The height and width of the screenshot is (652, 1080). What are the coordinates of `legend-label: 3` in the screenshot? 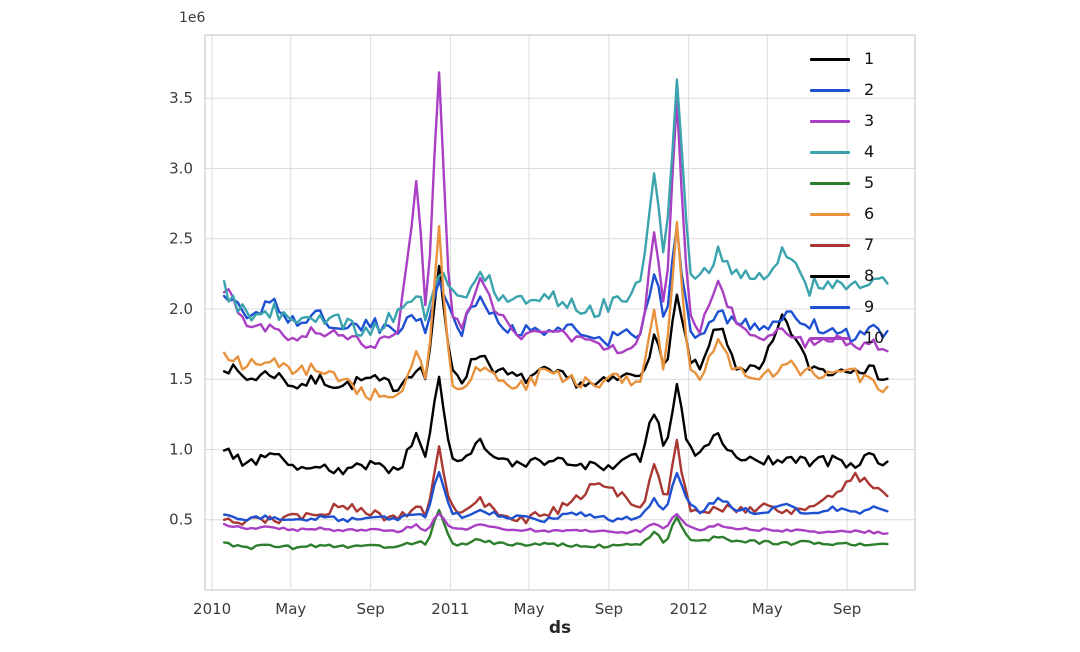 It's located at (869, 120).